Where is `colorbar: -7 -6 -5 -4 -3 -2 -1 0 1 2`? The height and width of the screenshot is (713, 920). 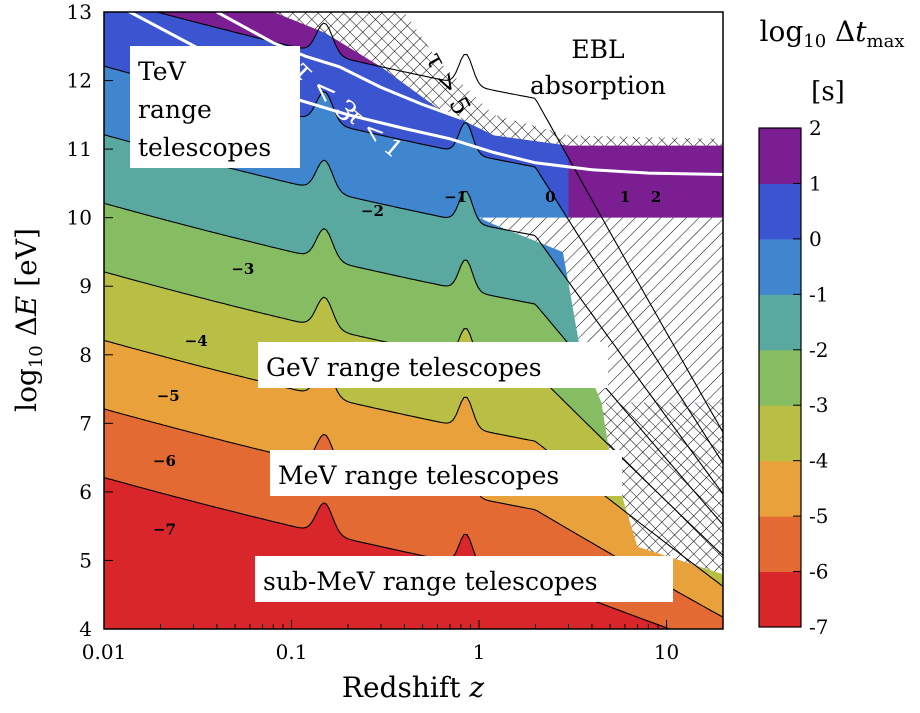
colorbar: -7 -6 -5 -4 -3 -2 -1 0 1 2 is located at coordinates (793, 377).